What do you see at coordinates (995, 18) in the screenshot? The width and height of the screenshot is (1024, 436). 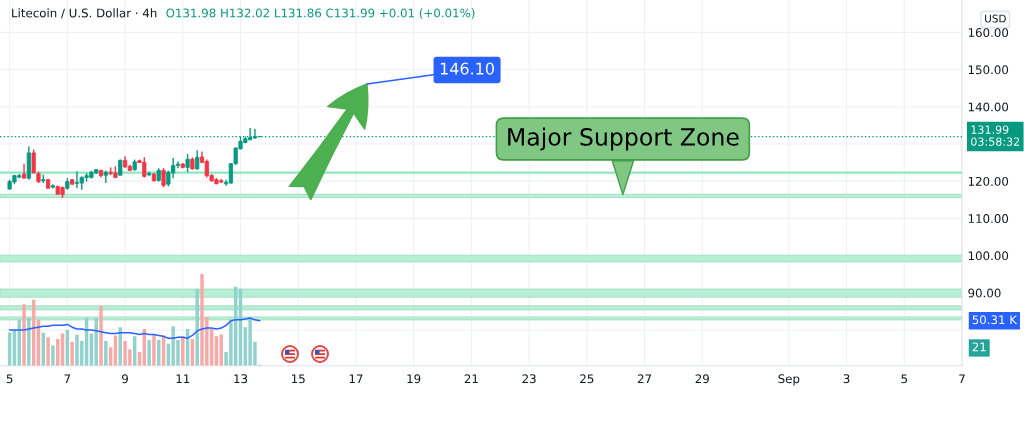 I see `y-axis-title: USD` at bounding box center [995, 18].